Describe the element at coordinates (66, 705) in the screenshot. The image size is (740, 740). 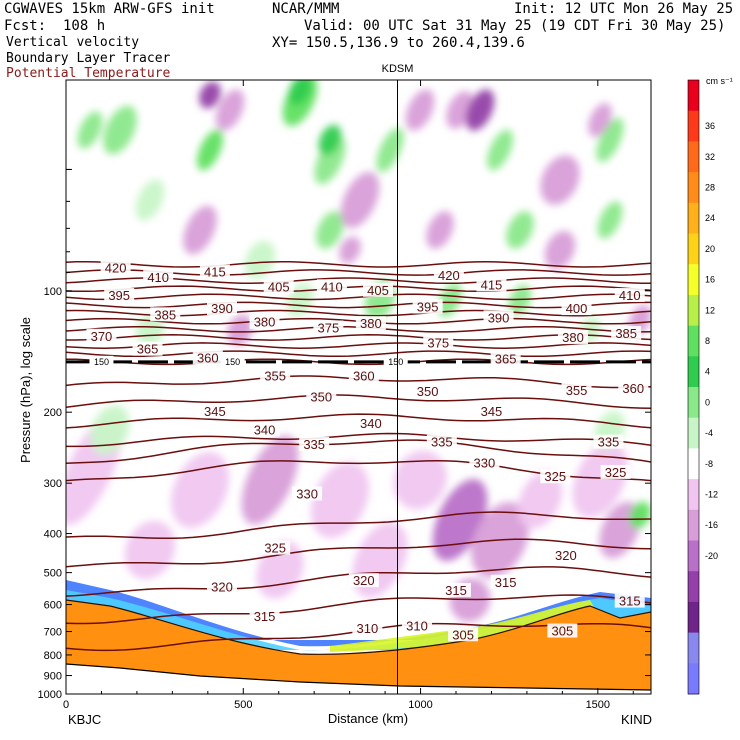
I see `x-tick-label: 0` at that location.